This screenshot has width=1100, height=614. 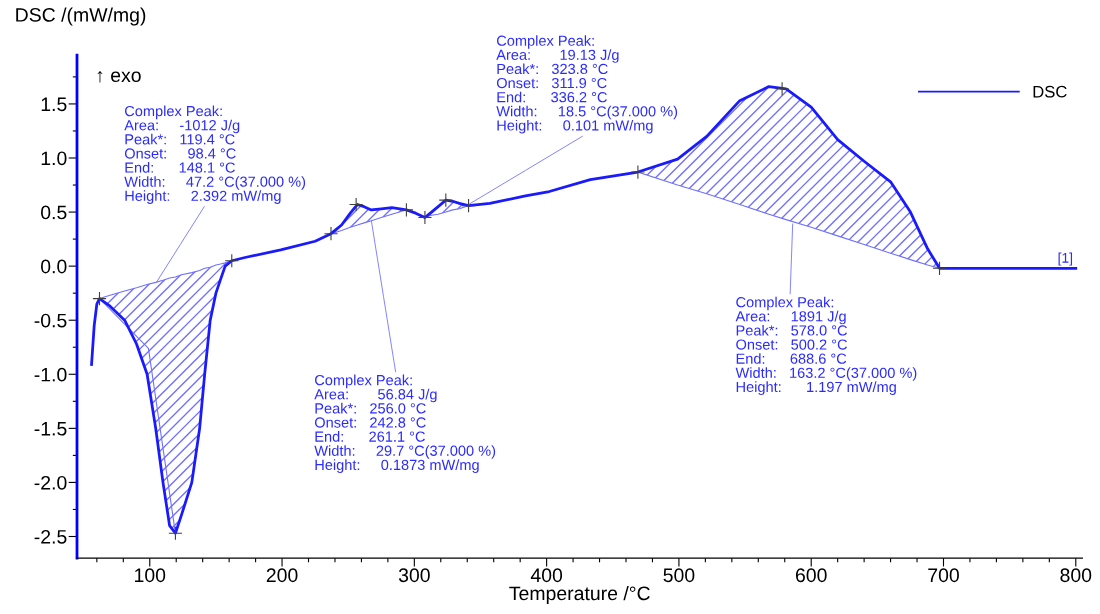 What do you see at coordinates (579, 595) in the screenshot?
I see `x-axis-title: Temperature /°C` at bounding box center [579, 595].